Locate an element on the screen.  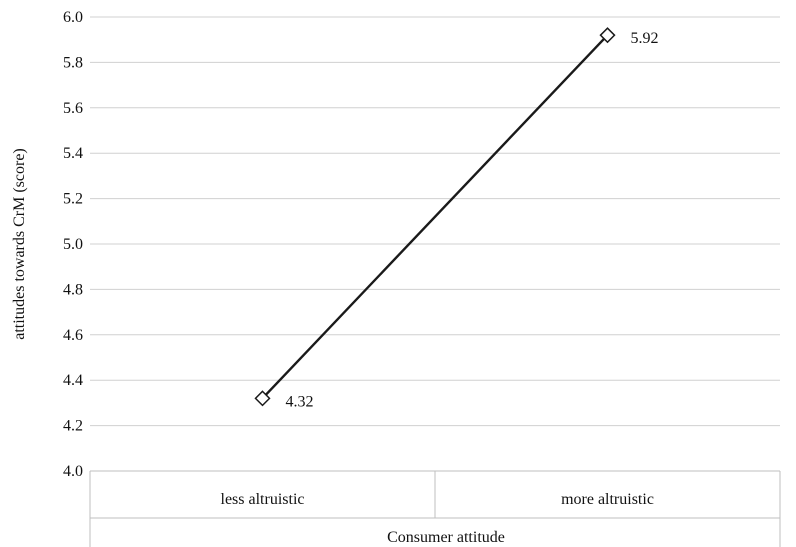
x-category-label: more altruistic is located at coordinates (607, 499).